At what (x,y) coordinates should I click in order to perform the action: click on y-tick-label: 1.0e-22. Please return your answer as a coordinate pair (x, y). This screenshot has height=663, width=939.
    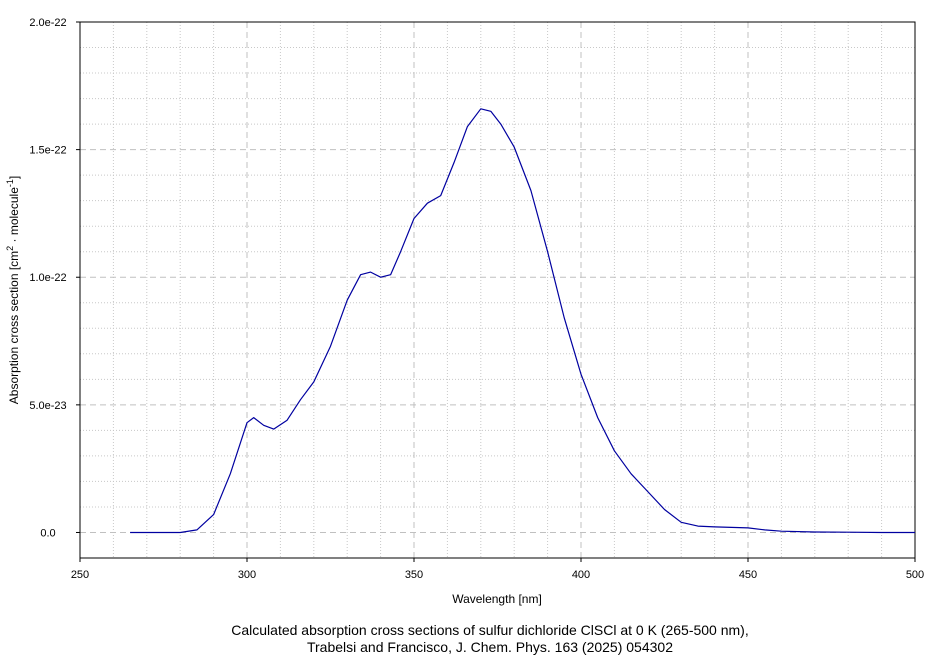
    Looking at the image, I should click on (47, 278).